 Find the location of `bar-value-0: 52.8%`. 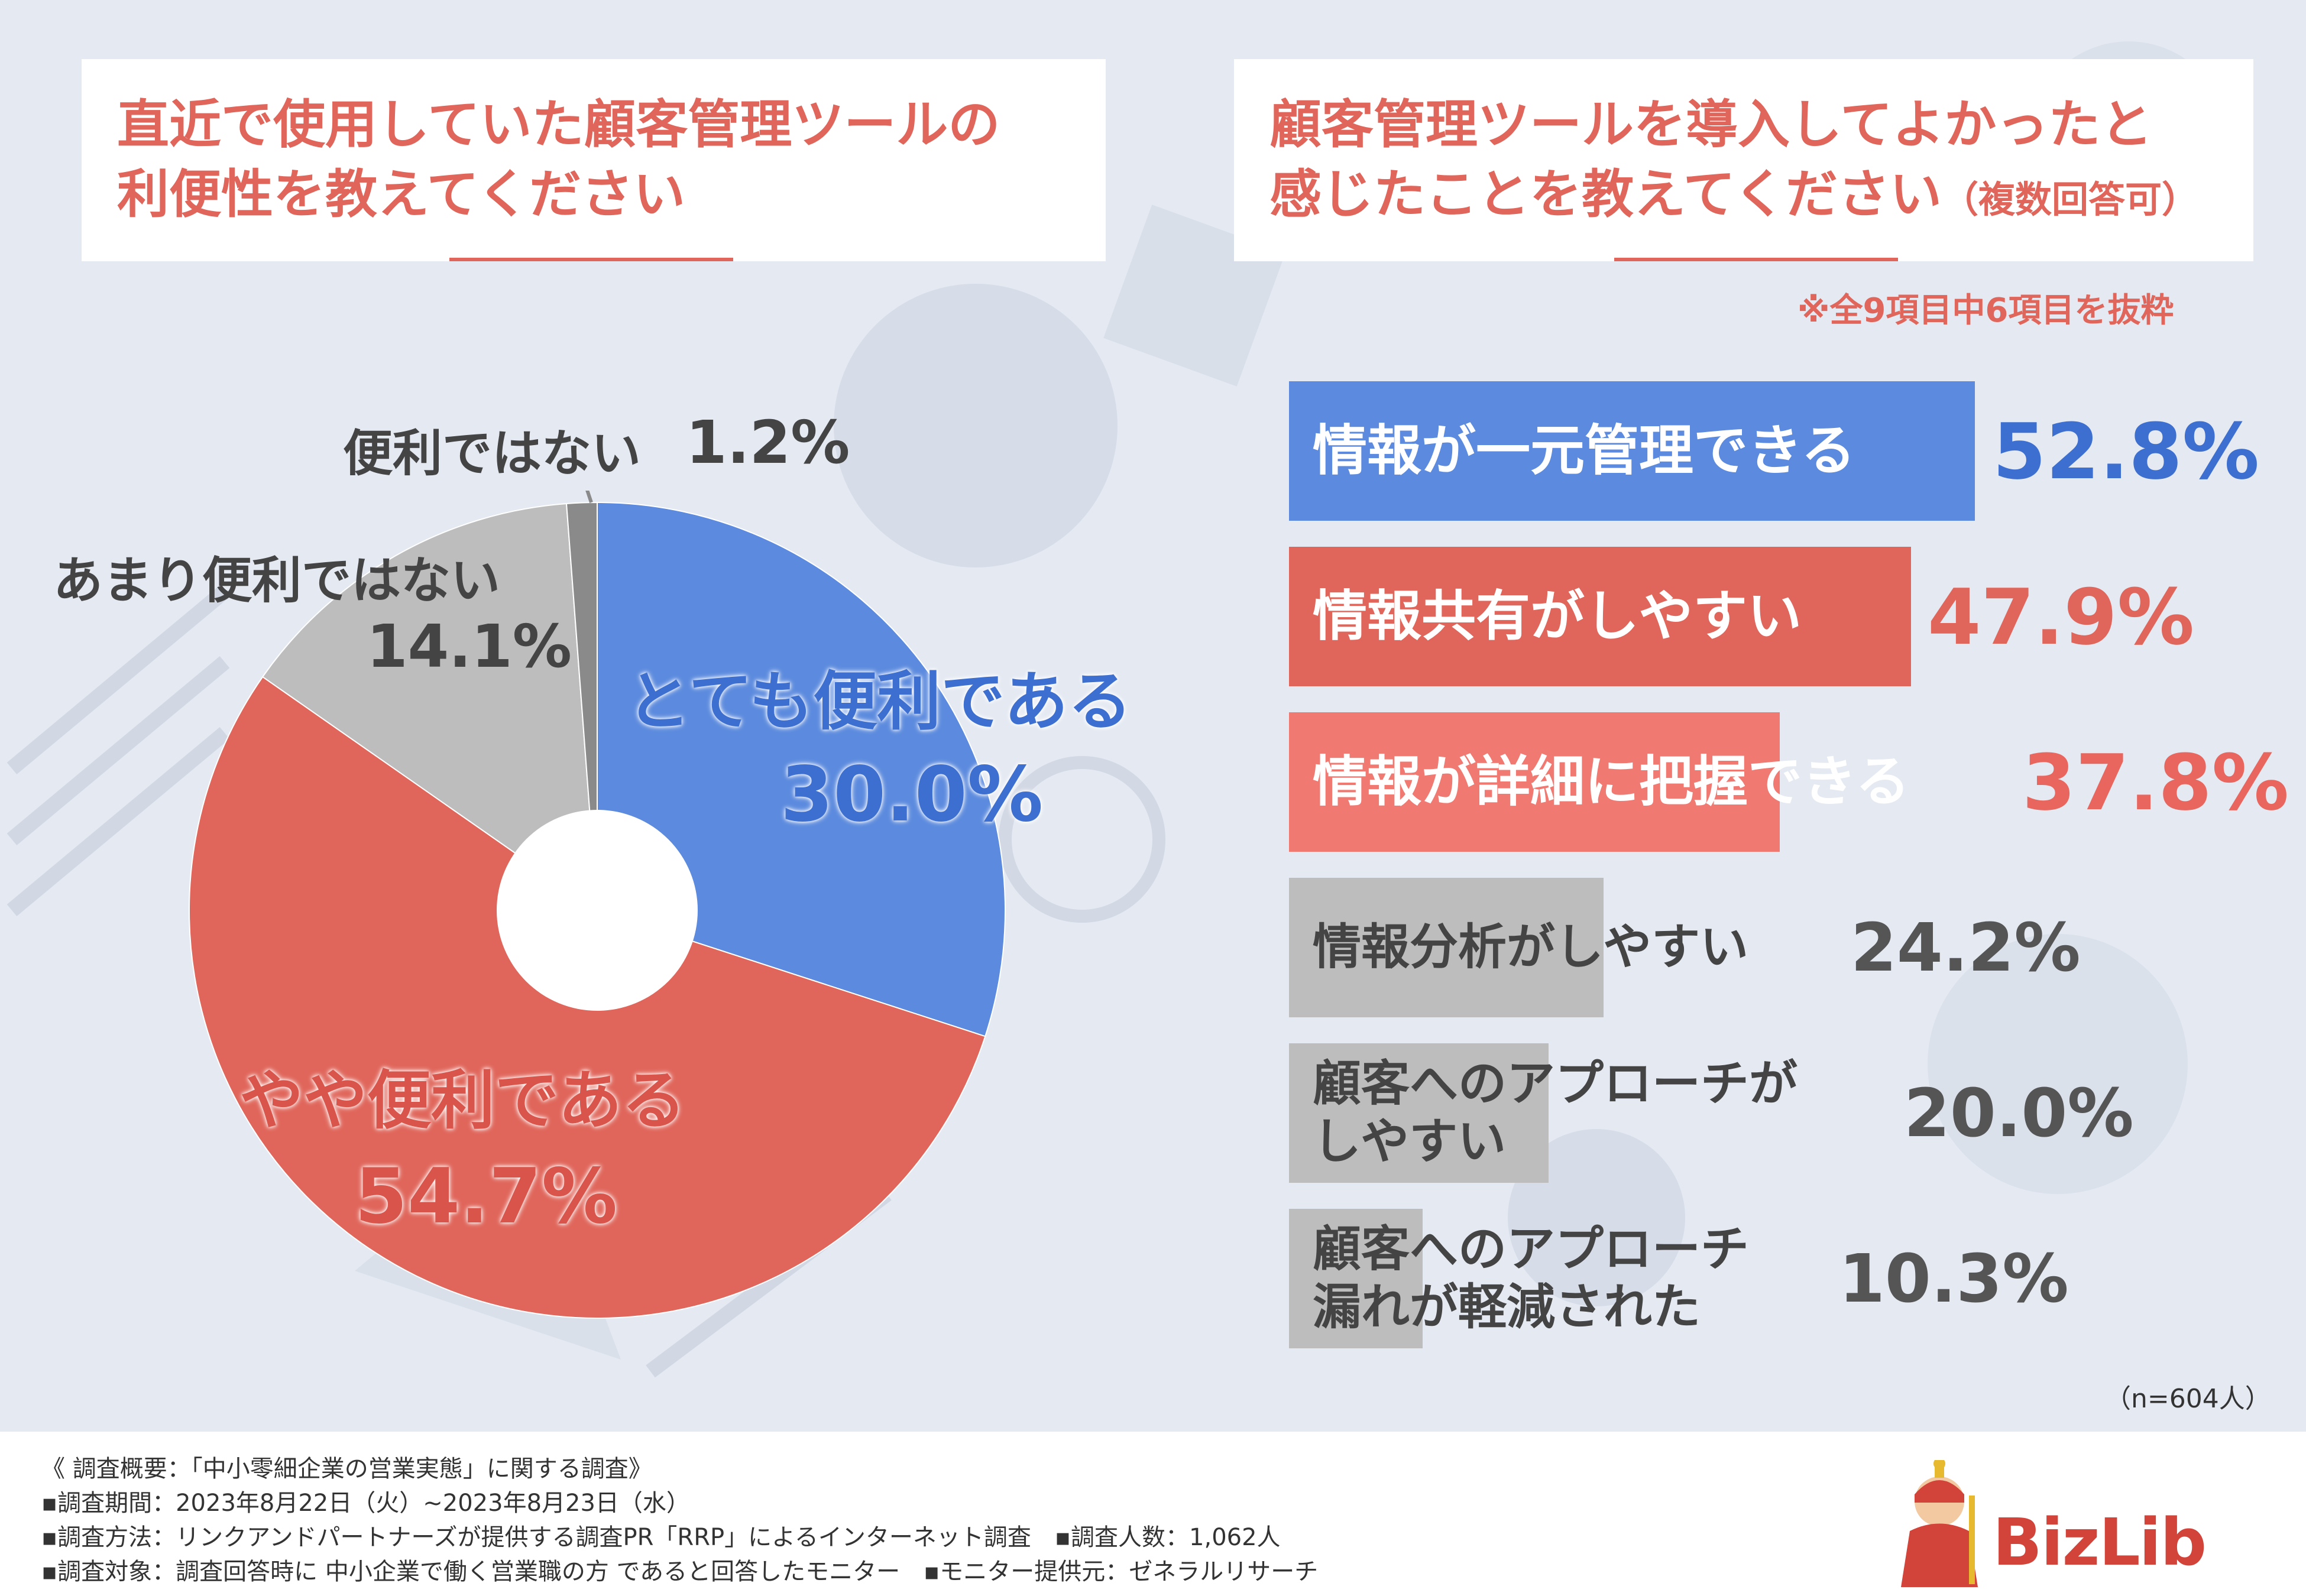

bar-value-0: 52.8% is located at coordinates (2126, 452).